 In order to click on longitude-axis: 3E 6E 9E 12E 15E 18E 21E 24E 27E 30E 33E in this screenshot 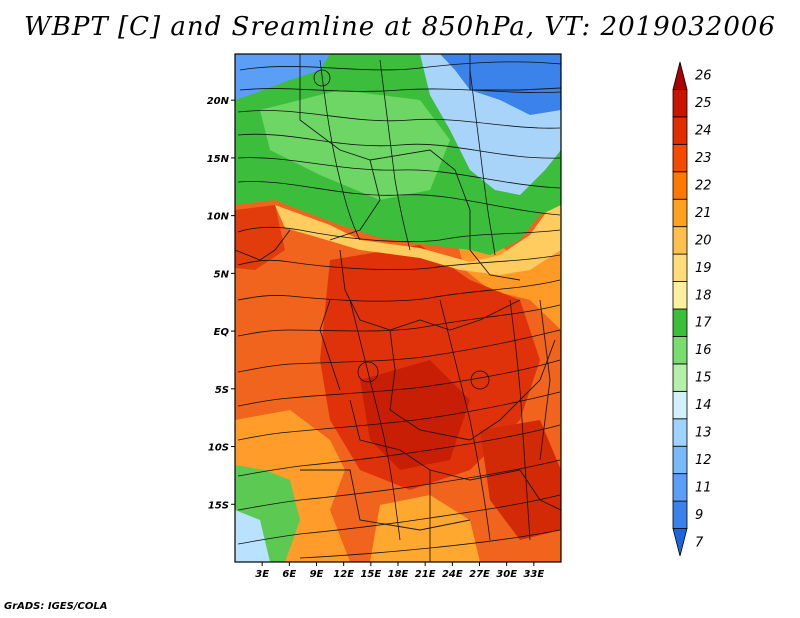, I will do `click(399, 571)`.